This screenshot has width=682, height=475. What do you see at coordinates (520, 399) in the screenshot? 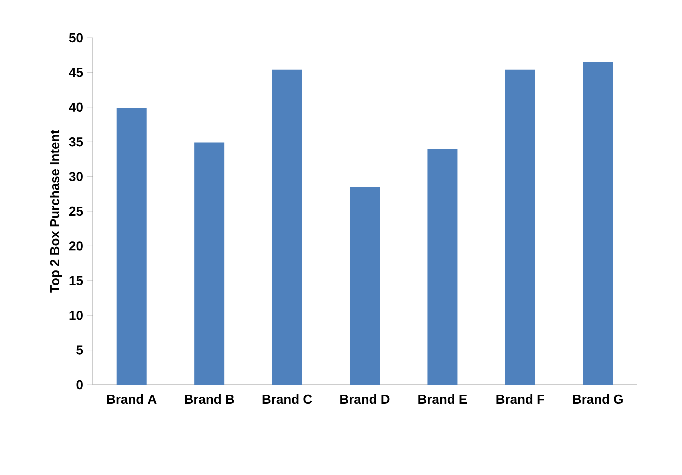
I see `x-tick-label: Brand F` at bounding box center [520, 399].